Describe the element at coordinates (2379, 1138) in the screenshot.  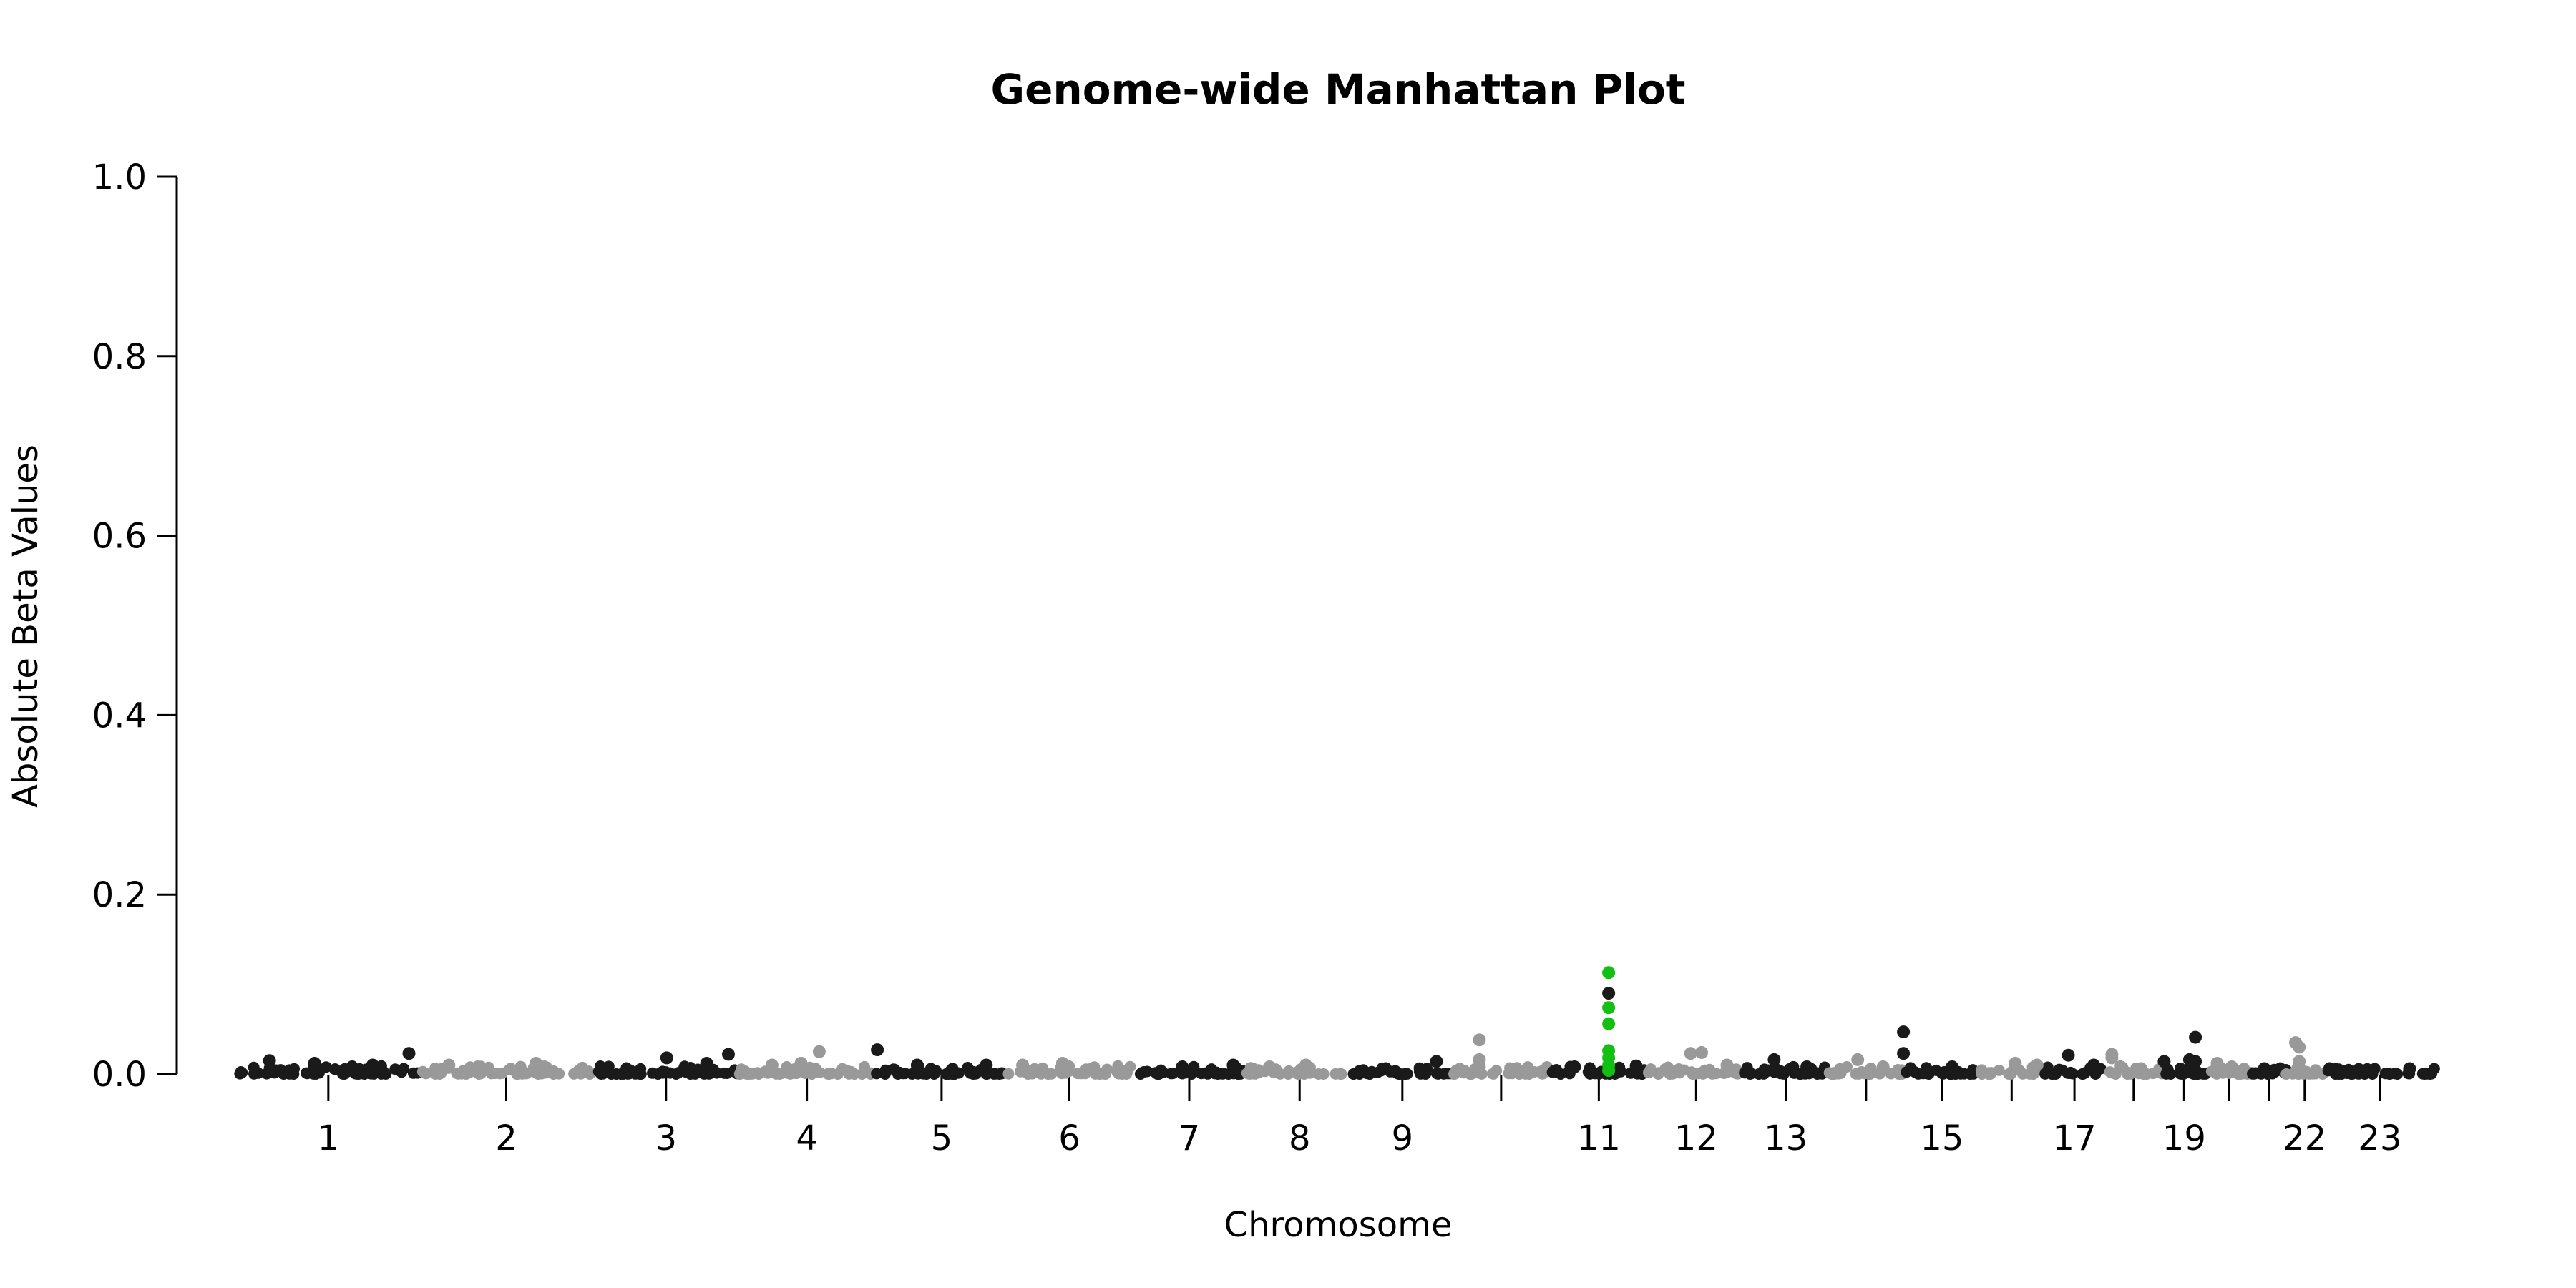
I see `x-tick-label: 23` at that location.